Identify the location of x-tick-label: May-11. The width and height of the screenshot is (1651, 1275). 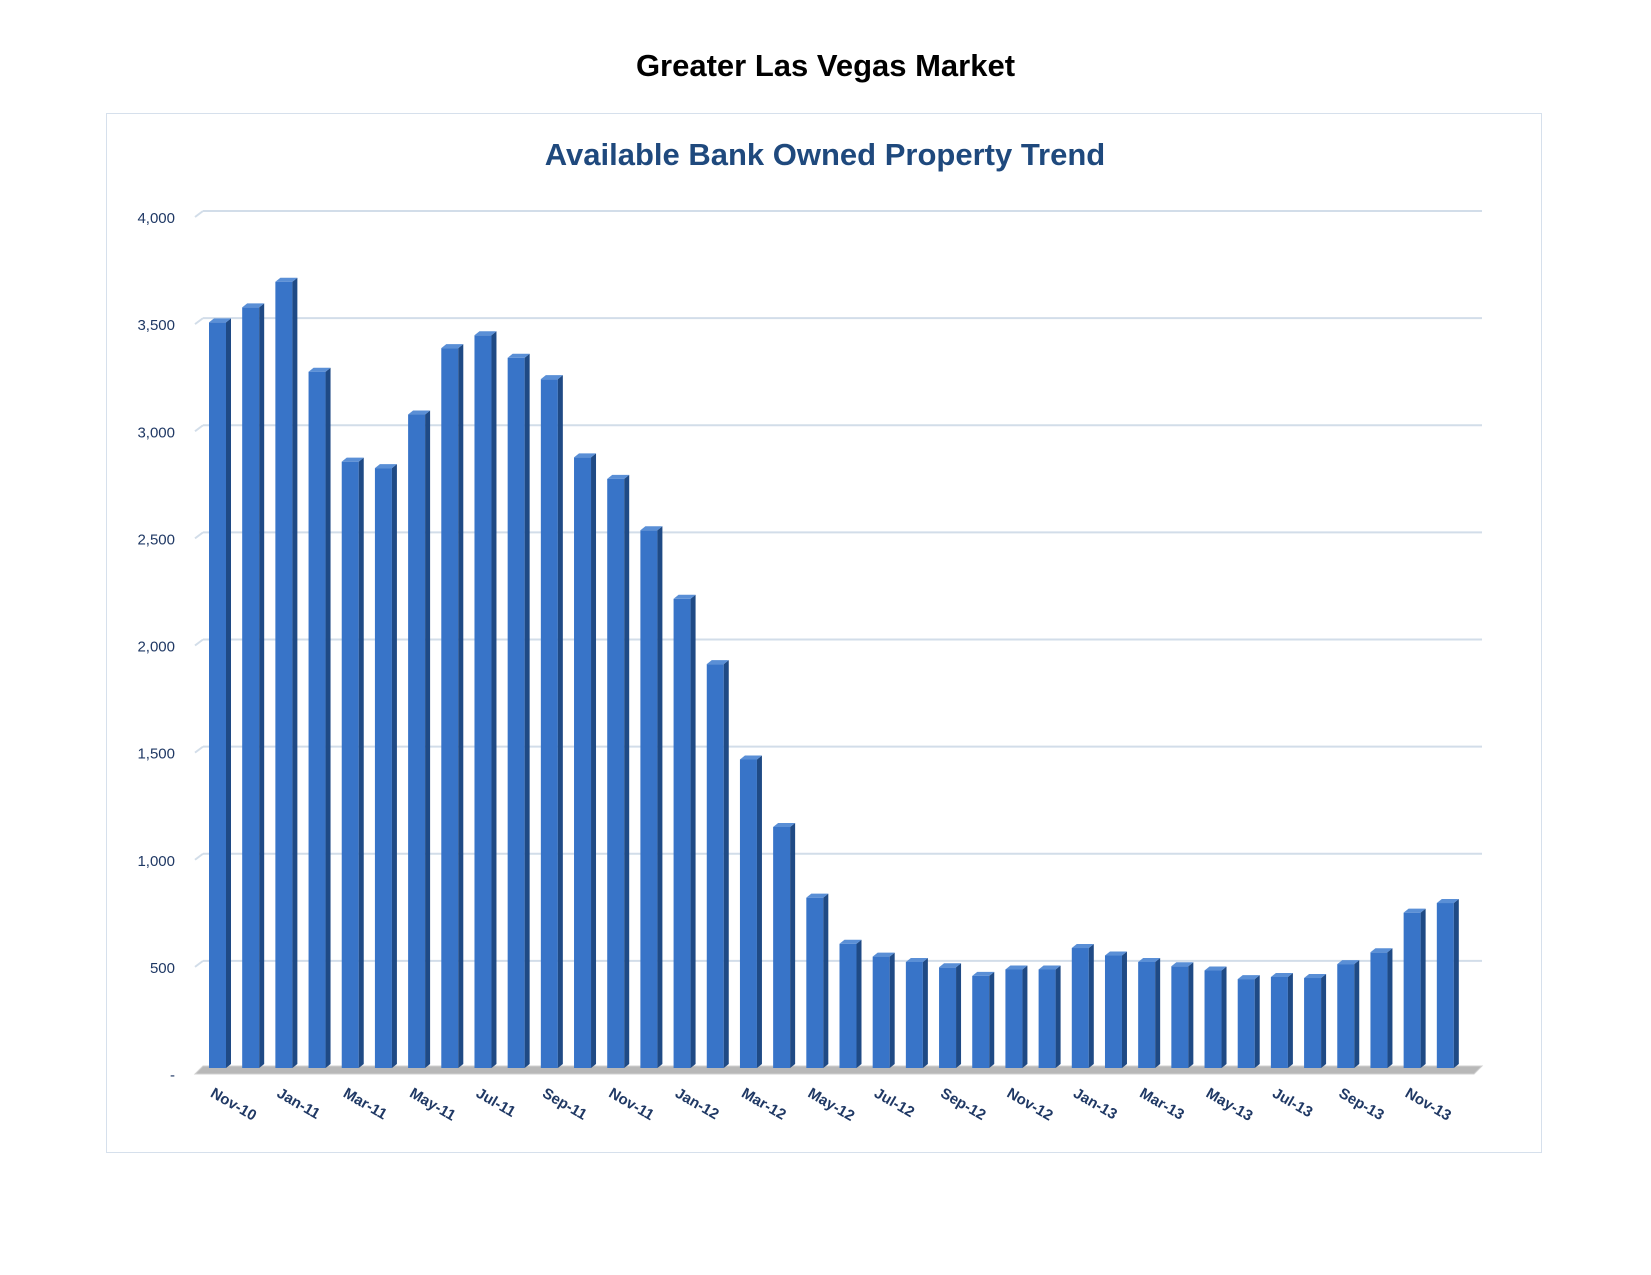
(433, 1105).